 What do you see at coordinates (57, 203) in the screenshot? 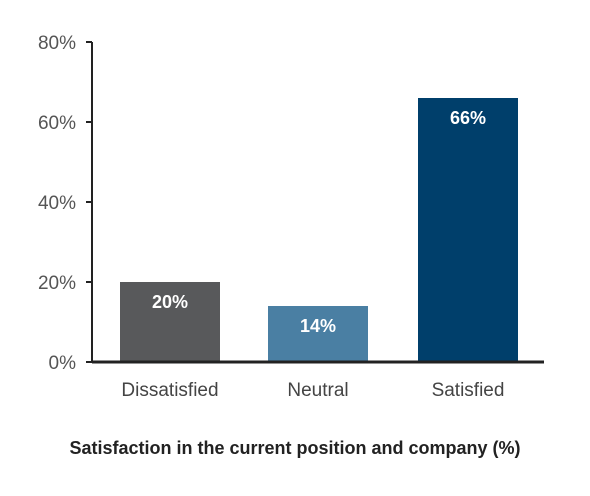
I see `y-tick-label: 40%` at bounding box center [57, 203].